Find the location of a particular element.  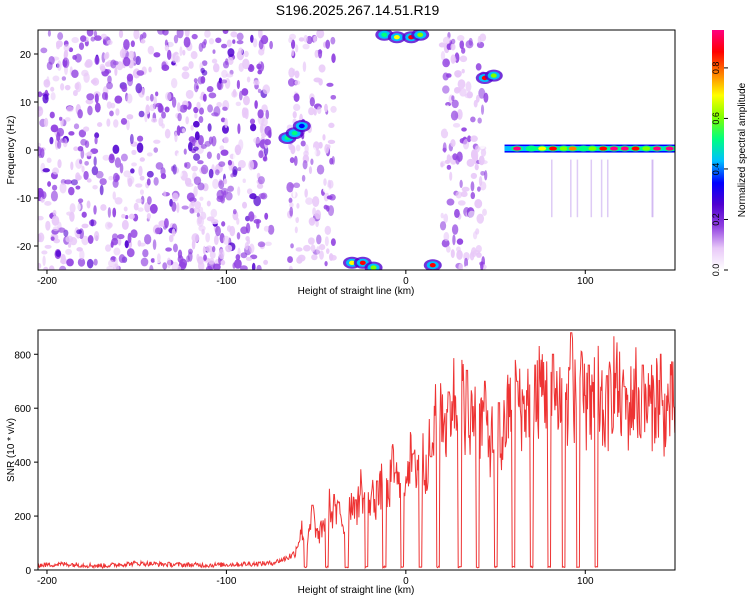

snr-y-axis-label: SNR (10 * v/v) is located at coordinates (11, 450).